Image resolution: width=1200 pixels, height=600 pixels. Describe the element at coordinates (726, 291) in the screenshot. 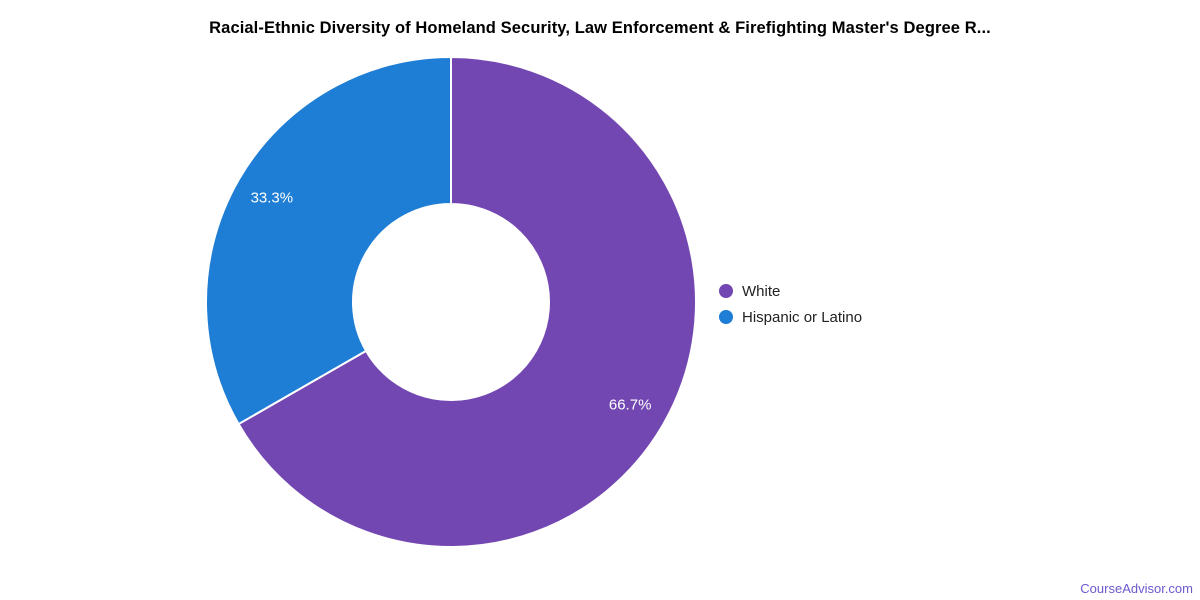

I see `legend-swatch-white-icon` at that location.